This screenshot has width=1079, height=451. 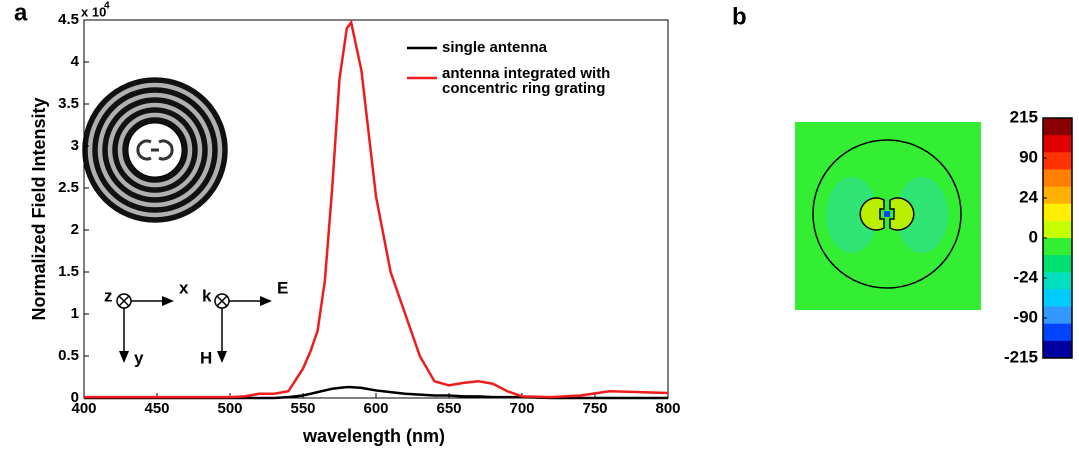 I want to click on y-tick-label: 1.5, so click(x=68, y=271).